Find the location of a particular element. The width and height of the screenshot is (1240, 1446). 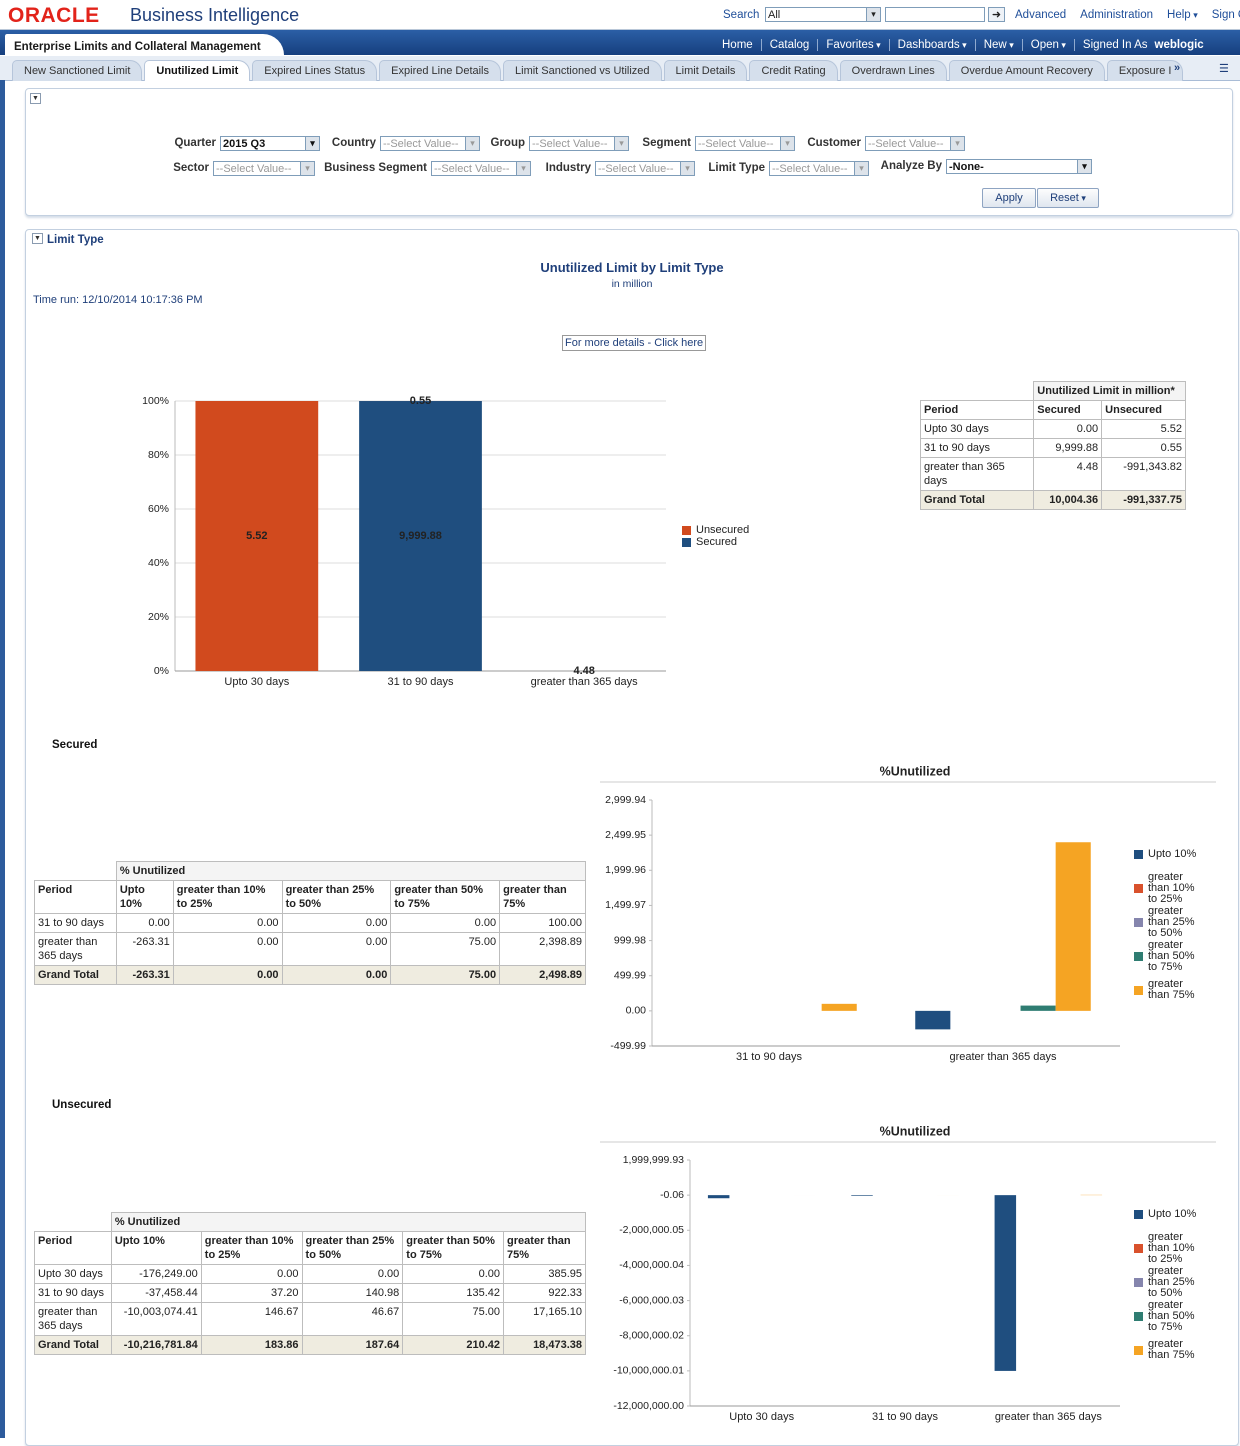

table-cell: 9,999.88 is located at coordinates (1068, 448).